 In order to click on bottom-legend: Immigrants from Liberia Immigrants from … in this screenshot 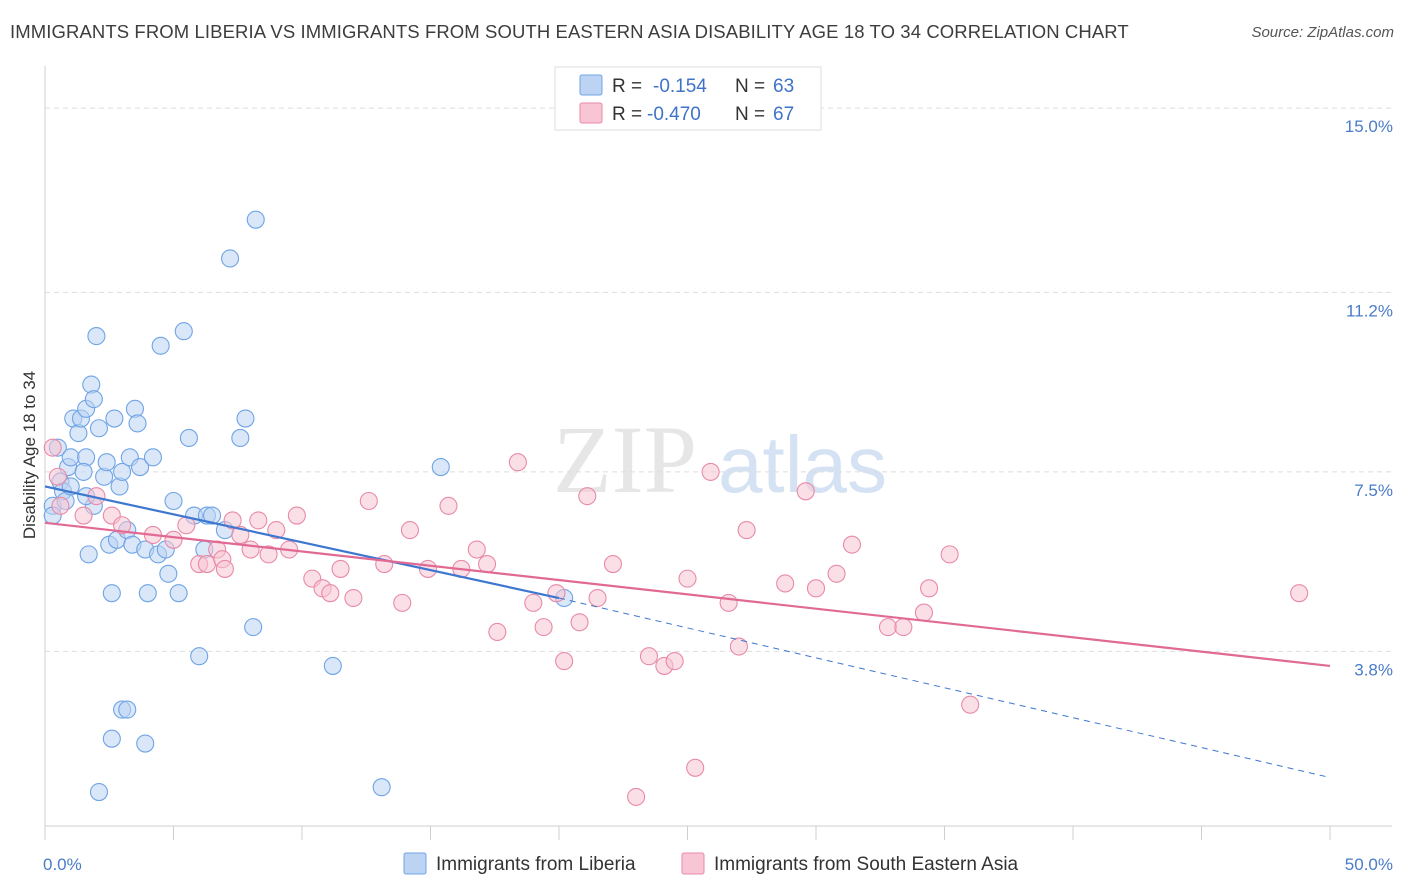, I will do `click(711, 863)`.